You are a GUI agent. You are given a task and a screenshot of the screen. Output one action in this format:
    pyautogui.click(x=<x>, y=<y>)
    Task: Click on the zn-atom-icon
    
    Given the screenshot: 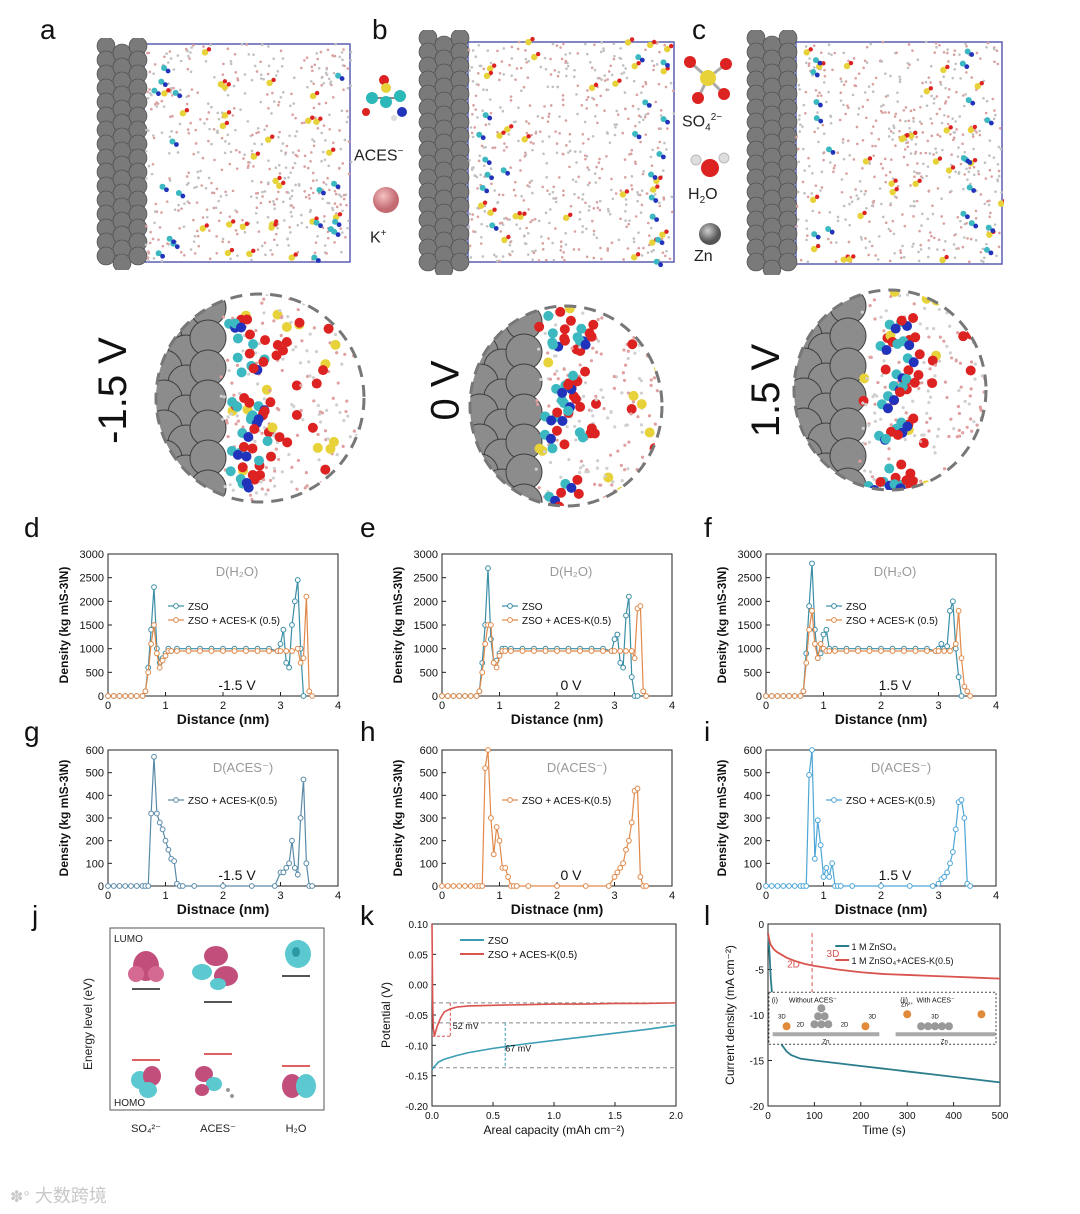 What is the action you would take?
    pyautogui.click(x=710, y=234)
    